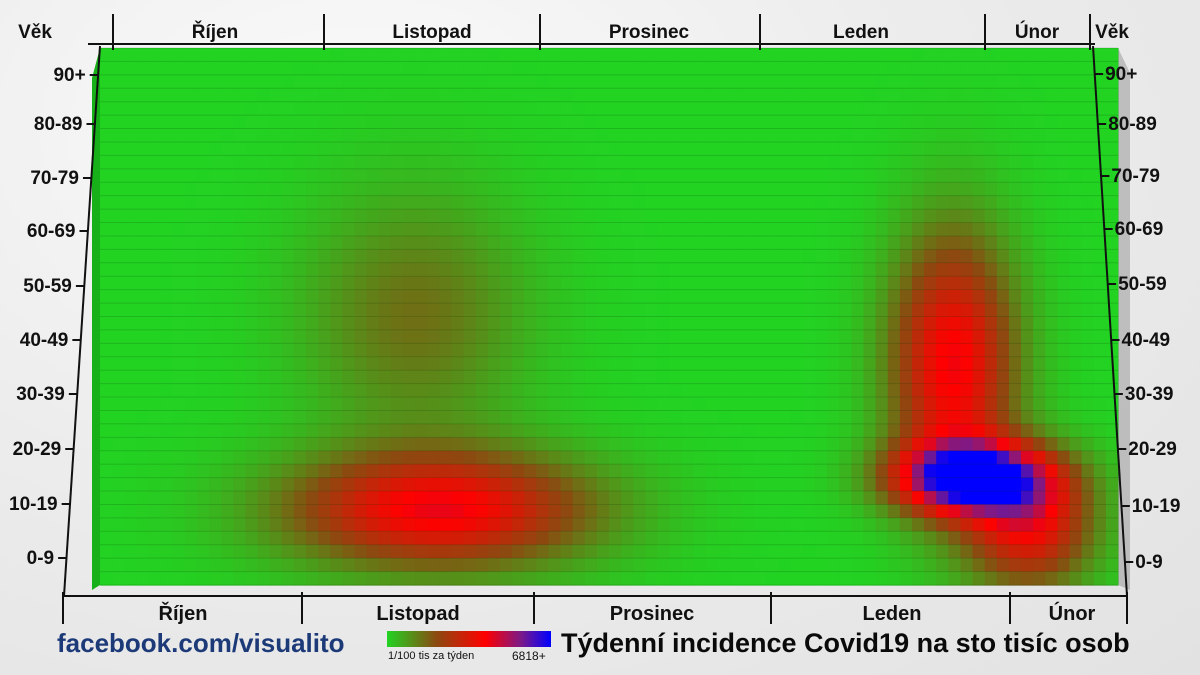  I want to click on left-axis-line, so click(82, 321).